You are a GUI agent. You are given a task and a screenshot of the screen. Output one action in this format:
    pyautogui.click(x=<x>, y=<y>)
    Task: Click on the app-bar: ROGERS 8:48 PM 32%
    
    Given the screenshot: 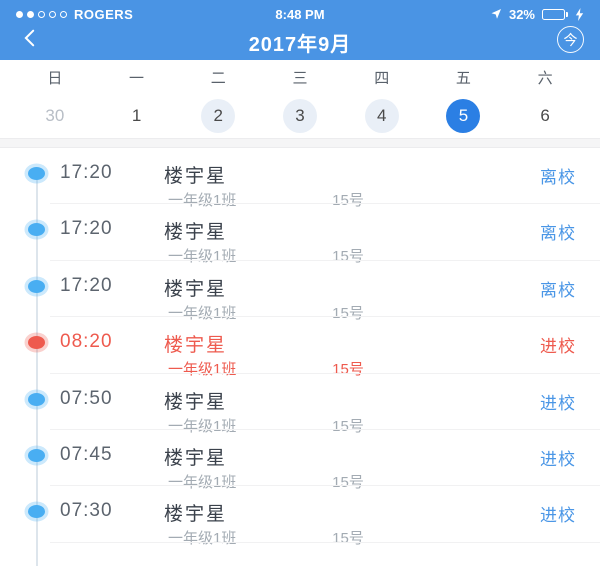 What is the action you would take?
    pyautogui.click(x=300, y=30)
    